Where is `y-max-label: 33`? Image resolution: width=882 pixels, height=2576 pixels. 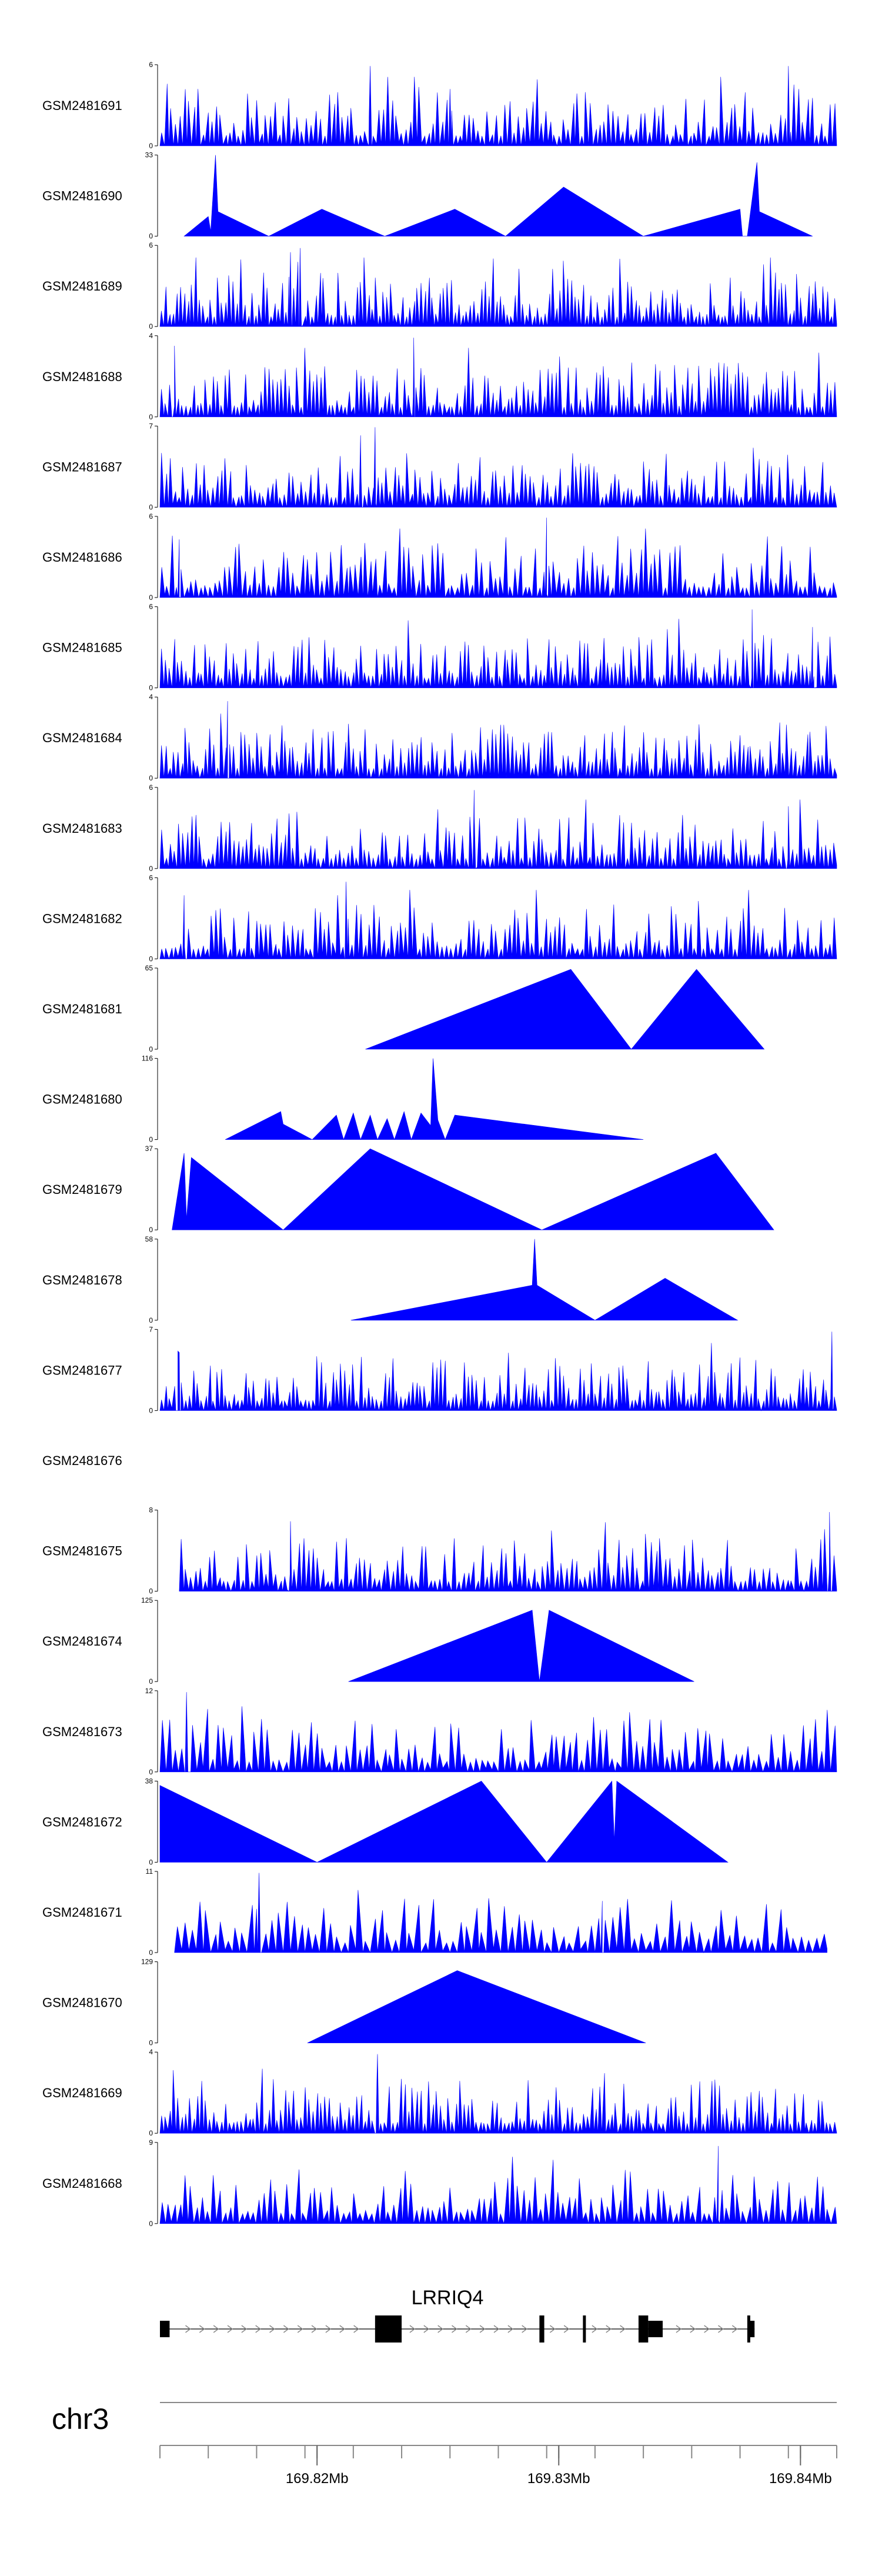
y-max-label: 33 is located at coordinates (149, 155).